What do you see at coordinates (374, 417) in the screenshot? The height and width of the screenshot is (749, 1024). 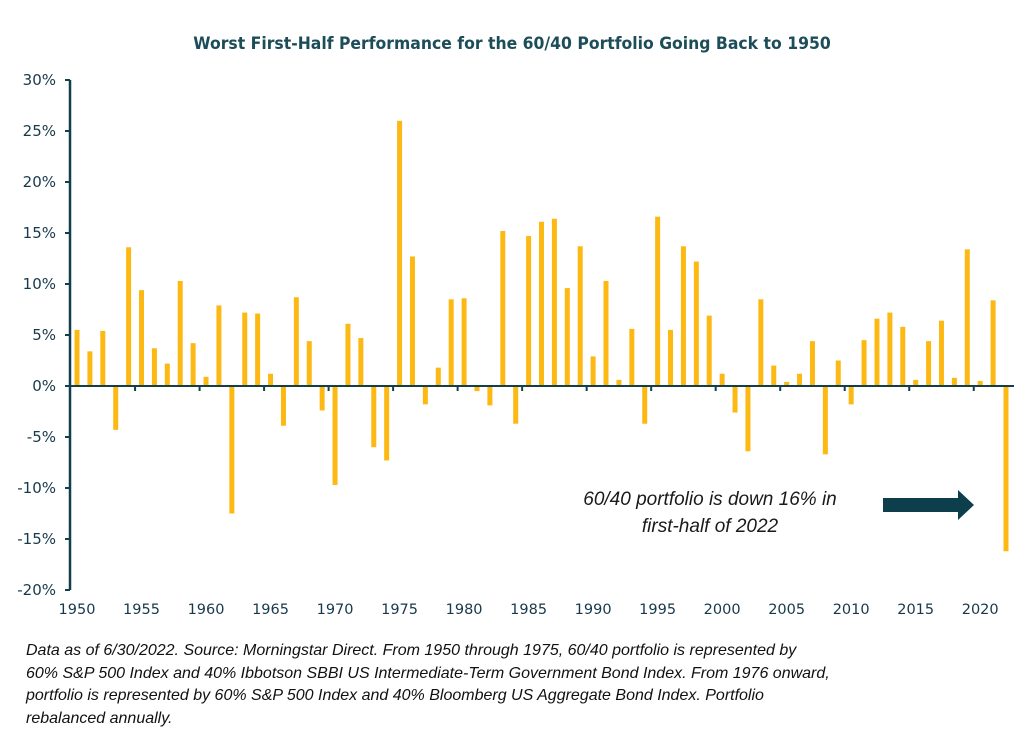 I see `bar-1973` at bounding box center [374, 417].